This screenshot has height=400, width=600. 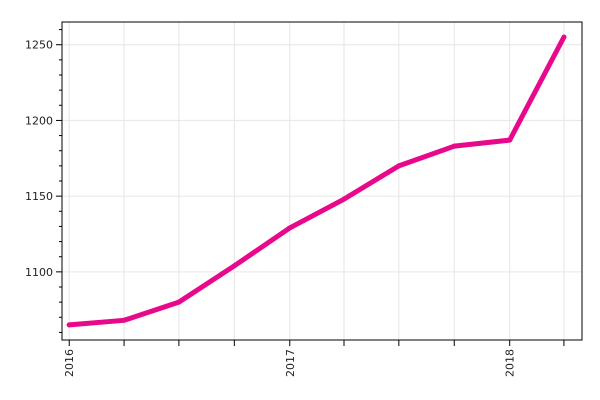 What do you see at coordinates (69, 363) in the screenshot?
I see `x-tick-label: 2016` at bounding box center [69, 363].